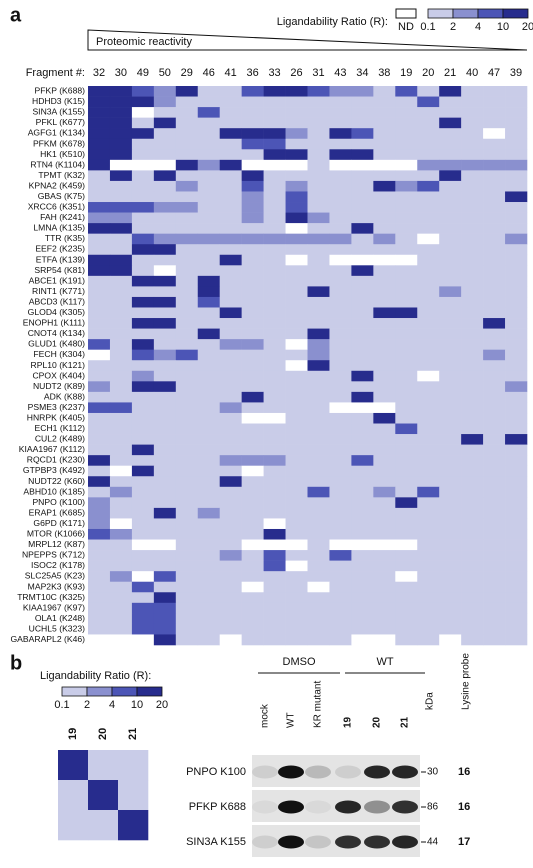 The image size is (533, 868). Describe the element at coordinates (453, 27) in the screenshot. I see `scale-label: 2` at that location.